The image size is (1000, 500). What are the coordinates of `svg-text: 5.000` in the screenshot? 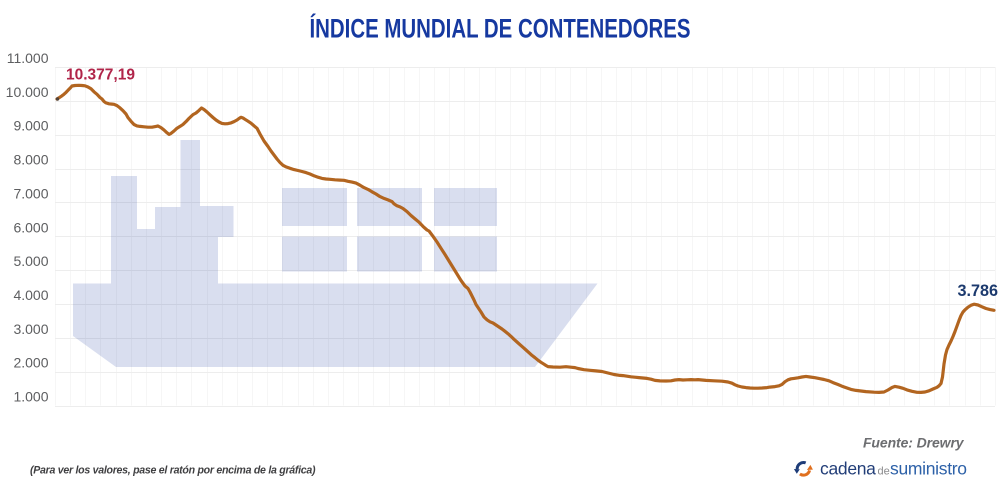 It's located at (30, 261).